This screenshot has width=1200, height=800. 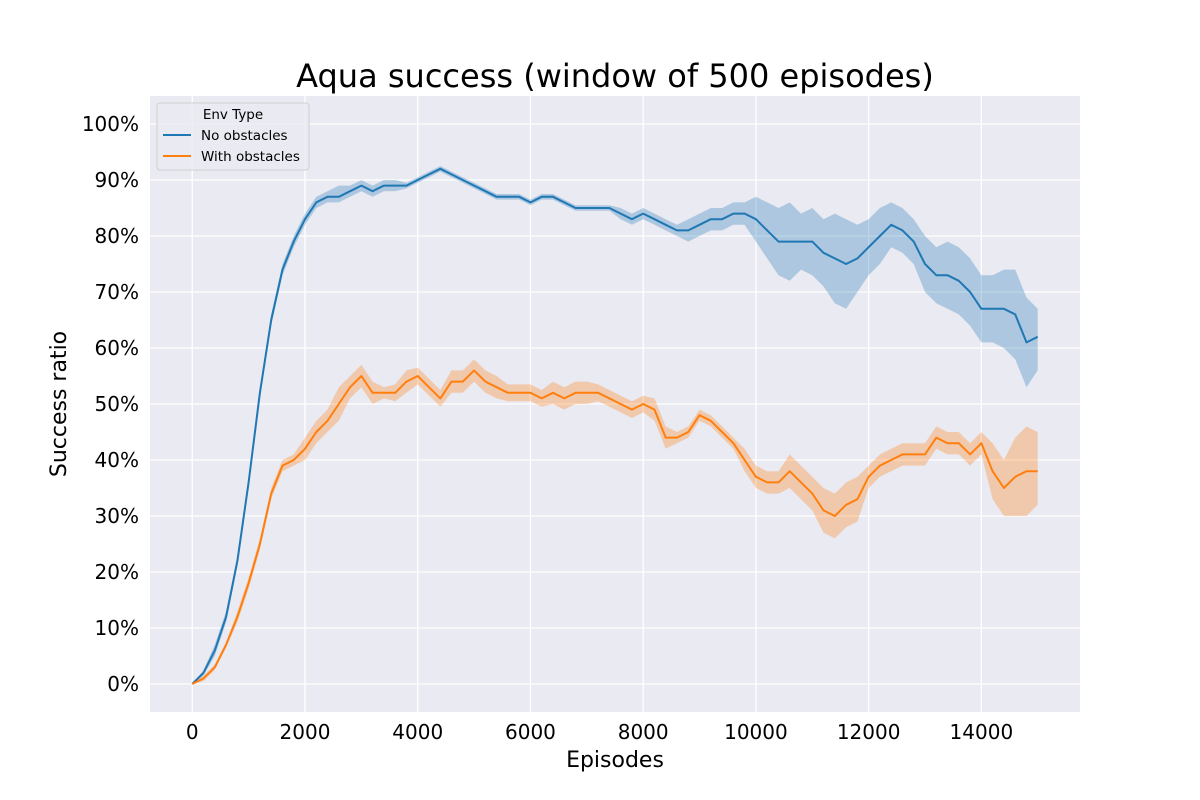 What do you see at coordinates (117, 572) in the screenshot?
I see `y-tick-label: 20%` at bounding box center [117, 572].